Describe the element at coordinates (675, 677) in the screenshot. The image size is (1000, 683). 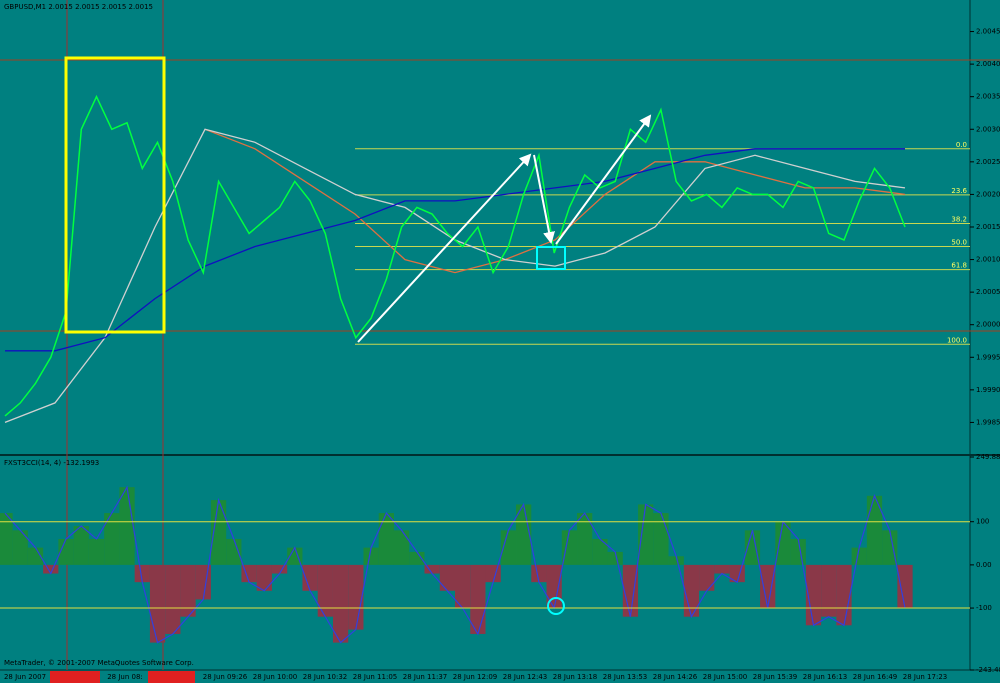
I see `x-tick-label: 28 Jun 14:26` at that location.